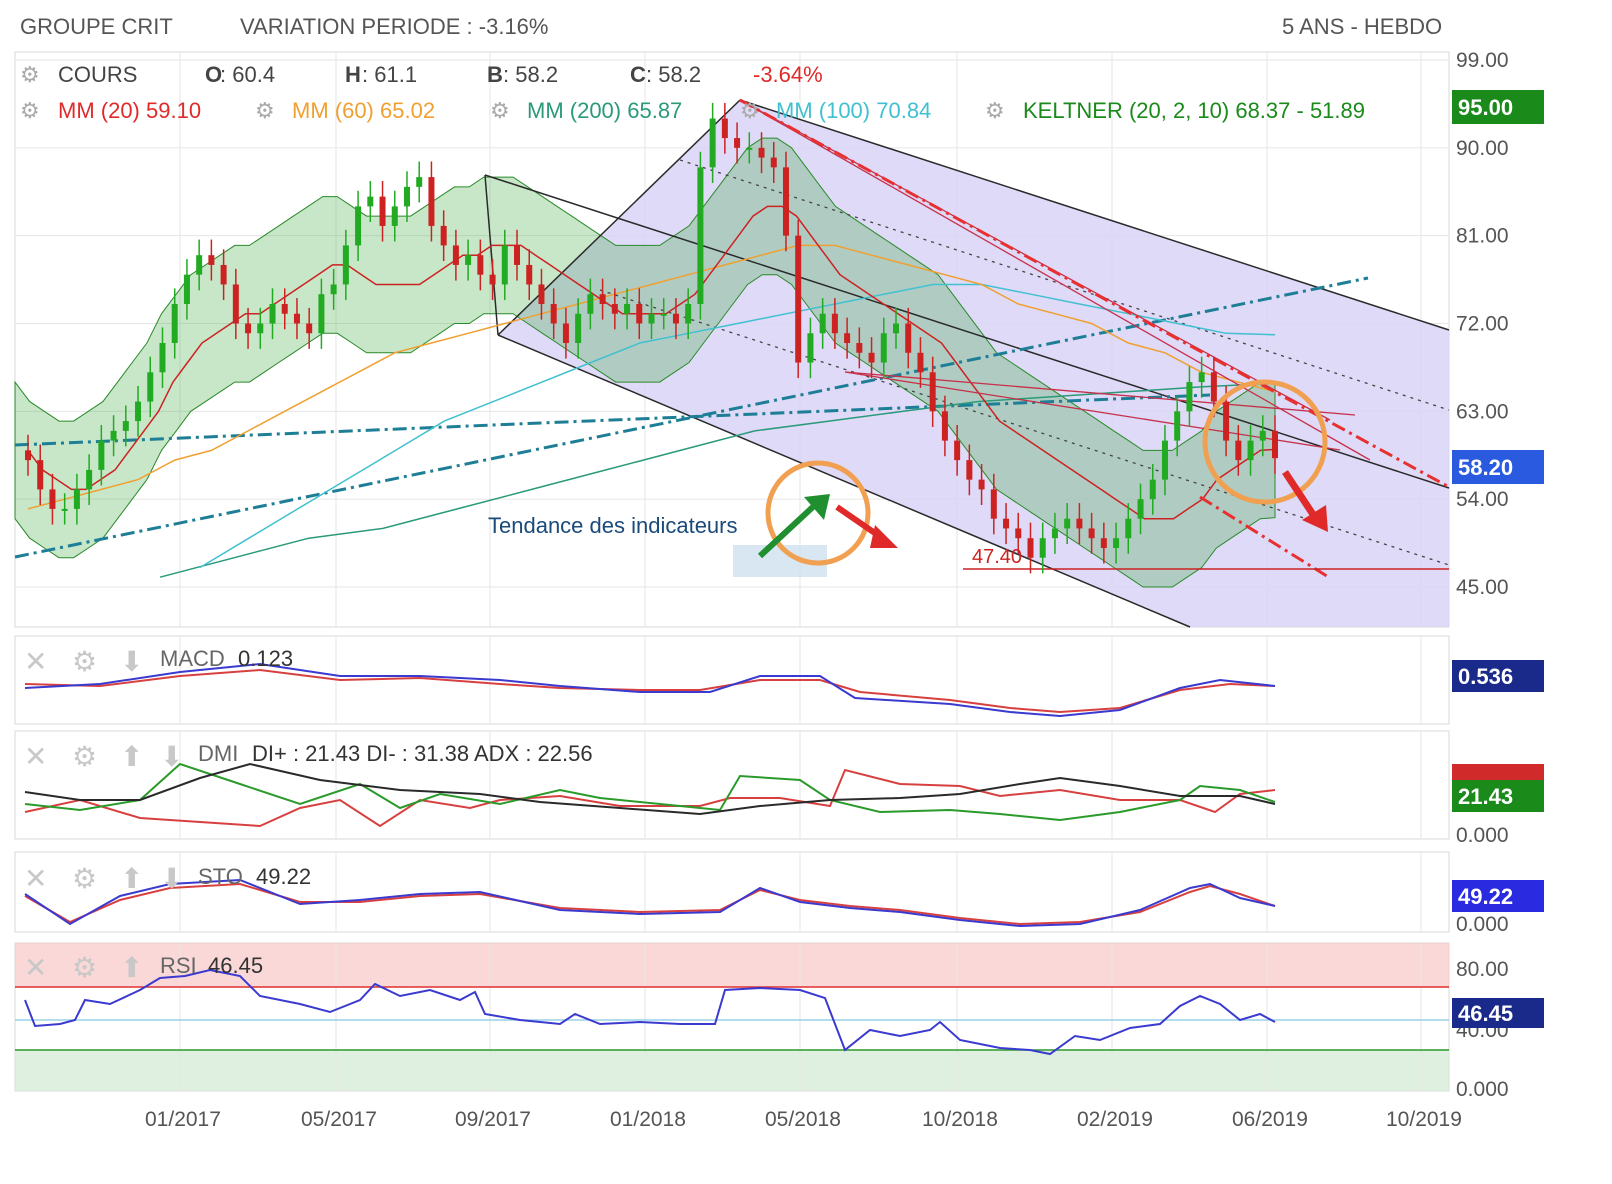 Image resolution: width=1612 pixels, height=1184 pixels. I want to click on date-tick-label: 02/2019, so click(1115, 1119).